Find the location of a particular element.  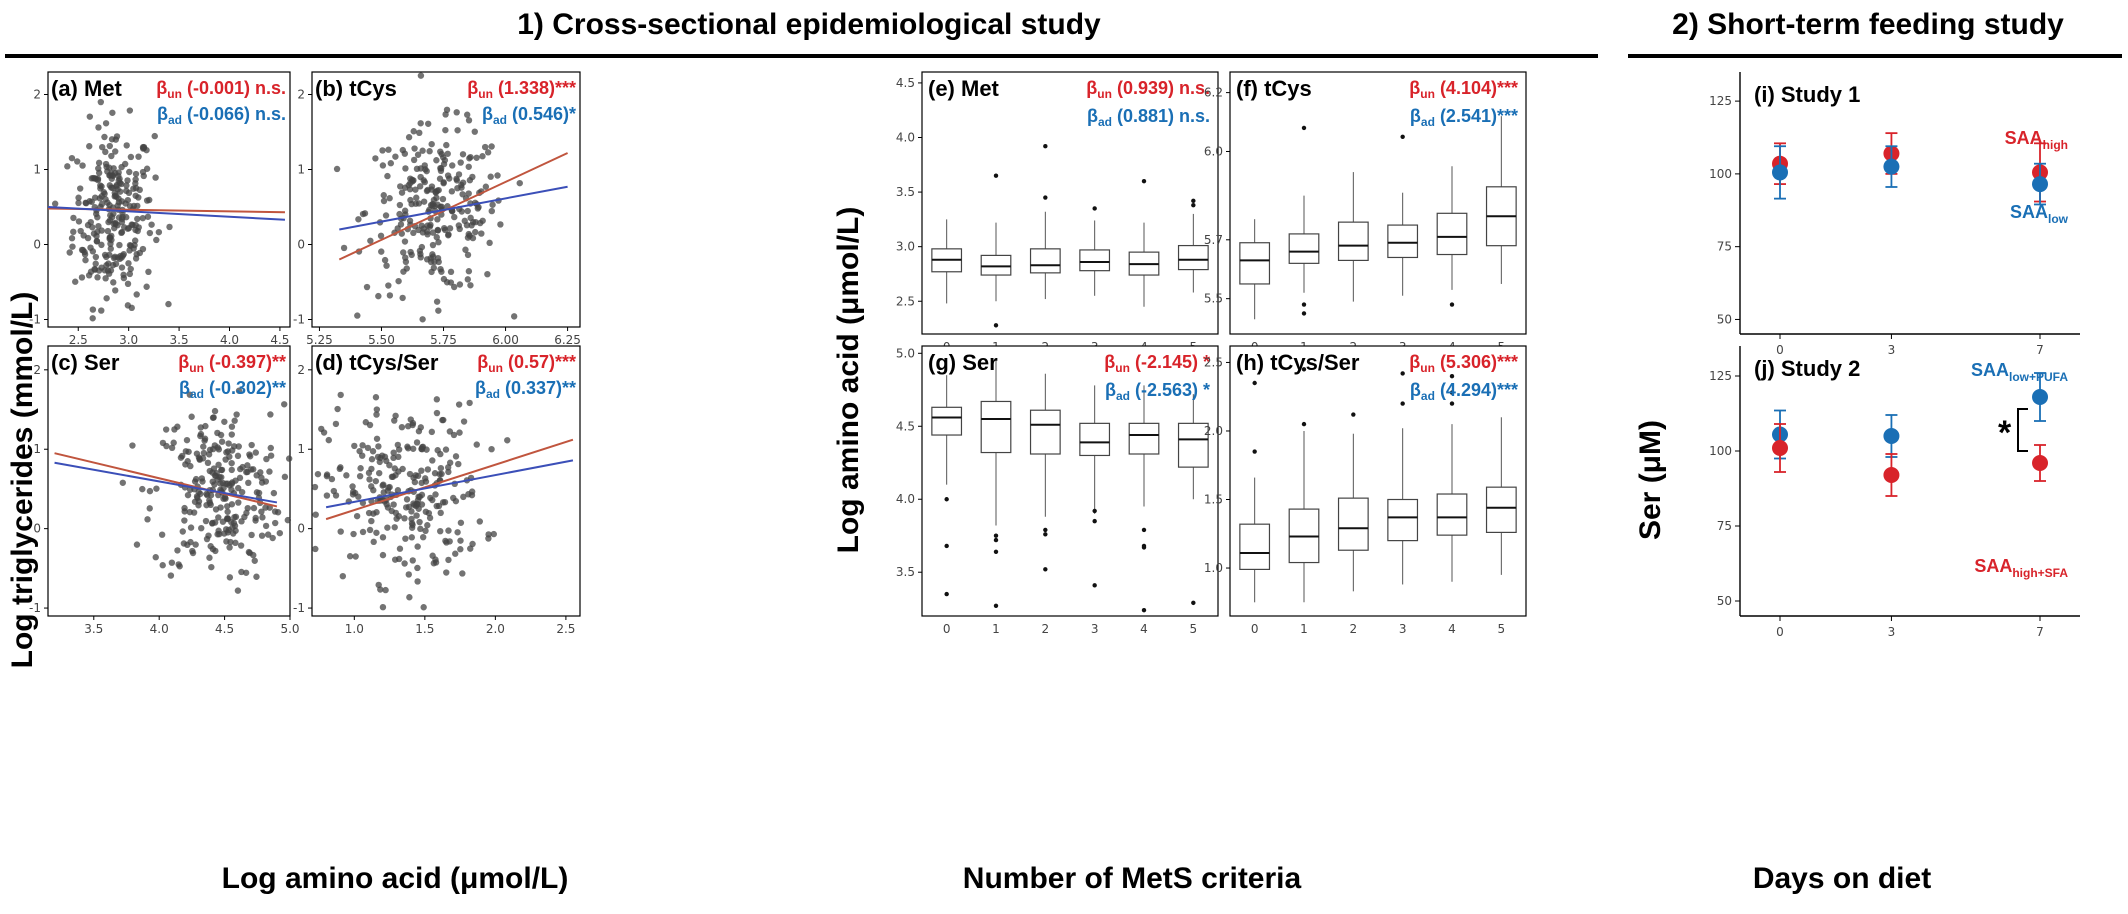

regression-line-unadjusted is located at coordinates (449, 479).